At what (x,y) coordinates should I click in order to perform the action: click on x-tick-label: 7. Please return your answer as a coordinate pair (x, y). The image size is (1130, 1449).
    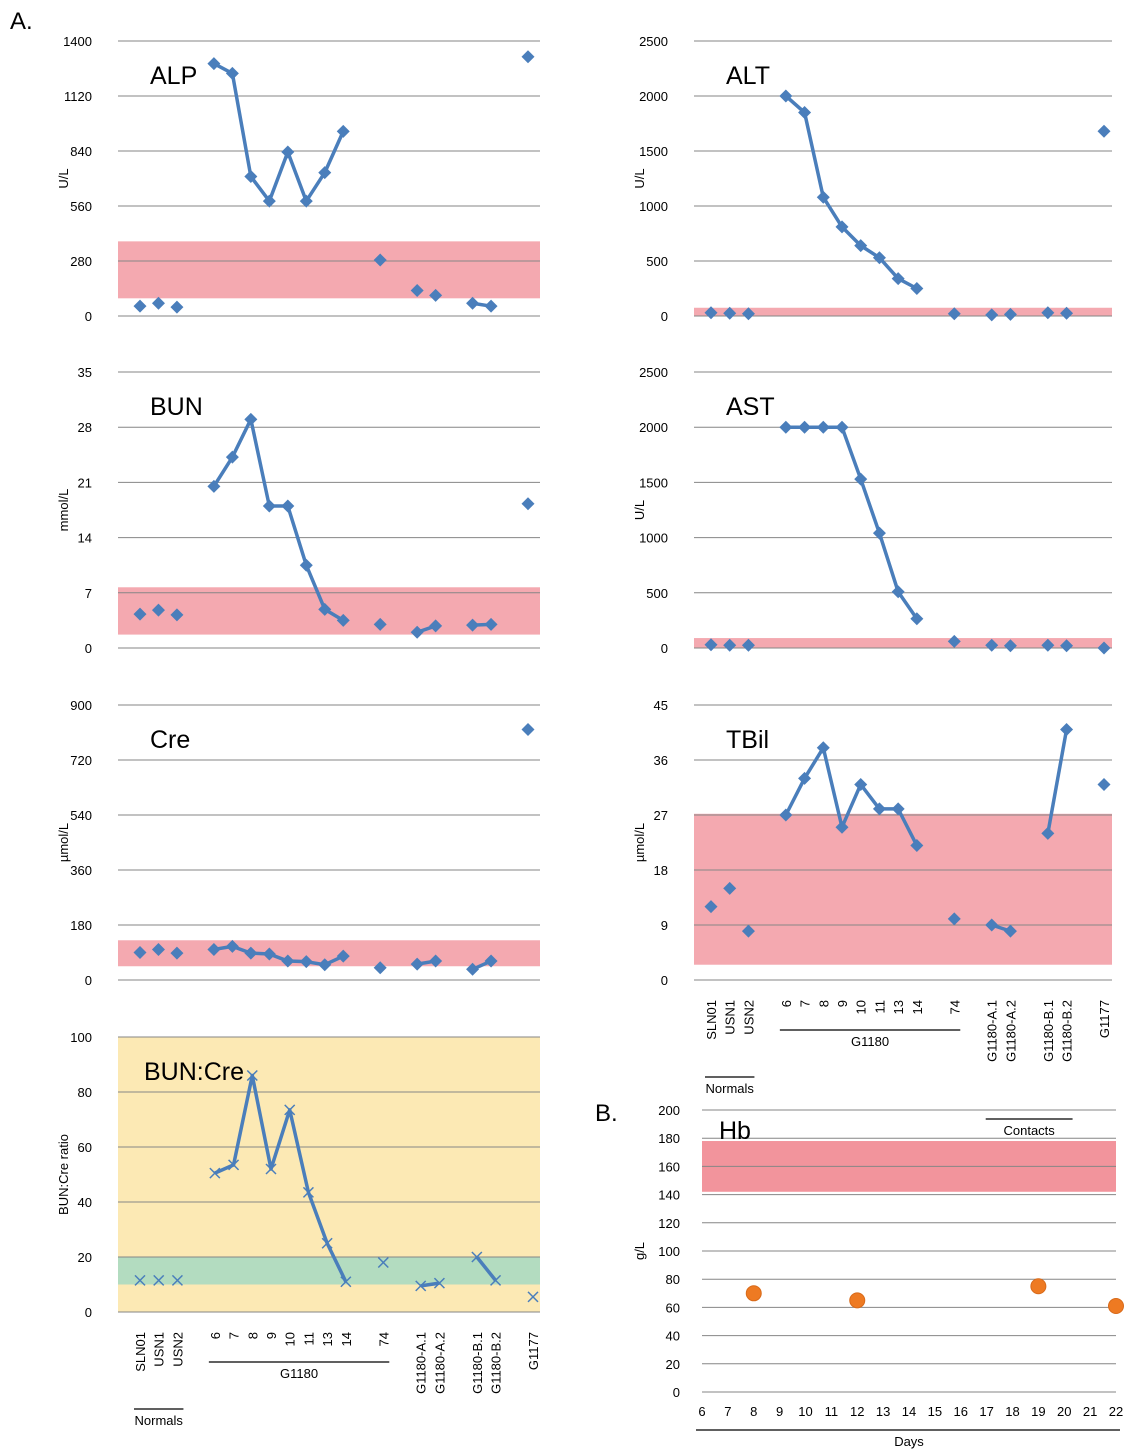
    Looking at the image, I should click on (727, 1411).